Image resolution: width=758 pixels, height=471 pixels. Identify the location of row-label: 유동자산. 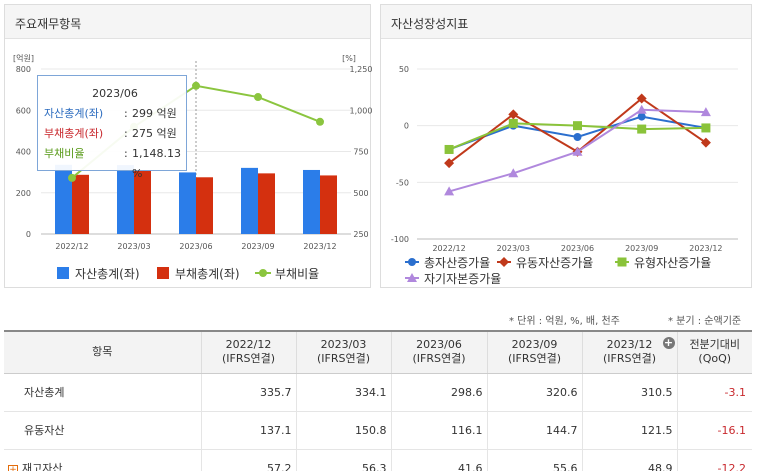
(44, 430).